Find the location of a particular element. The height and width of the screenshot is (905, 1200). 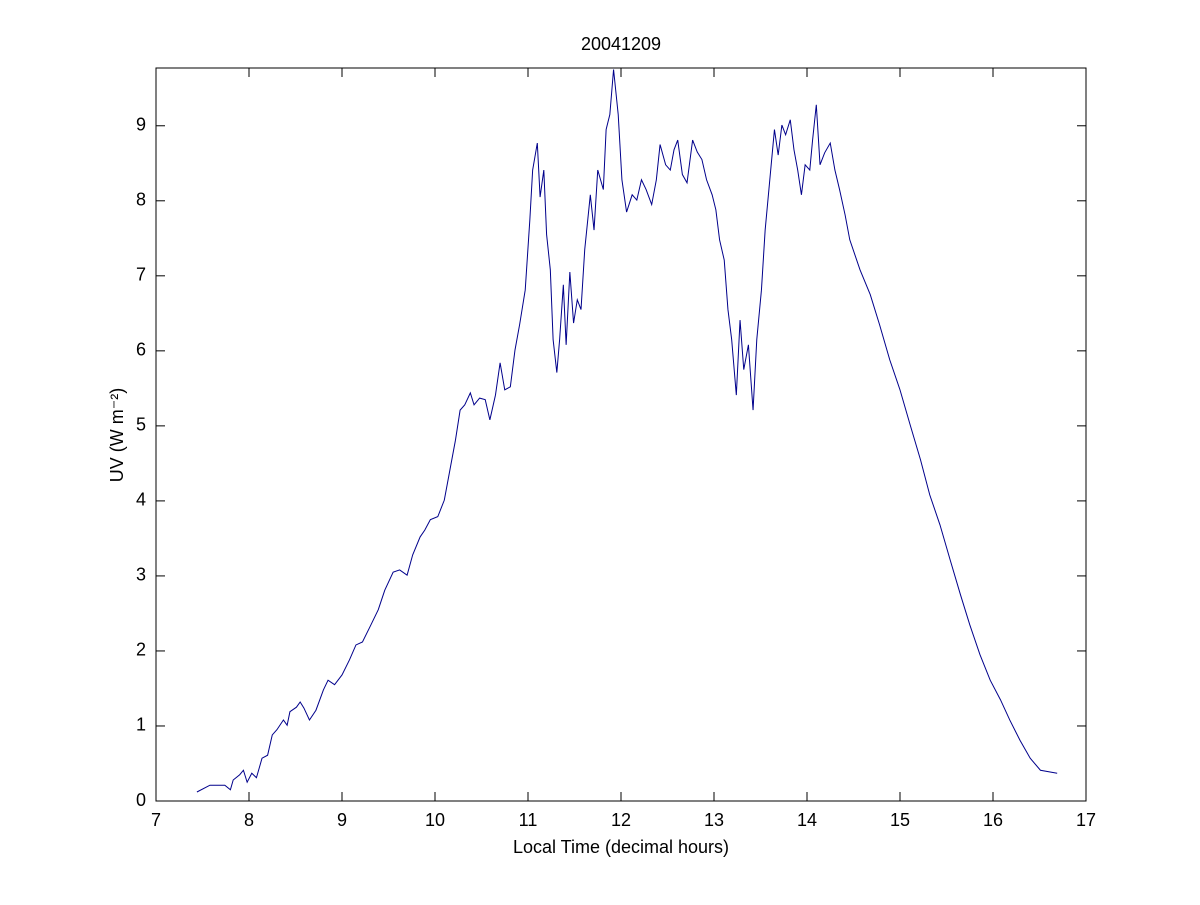

y-tick-label: 1 is located at coordinates (141, 725).